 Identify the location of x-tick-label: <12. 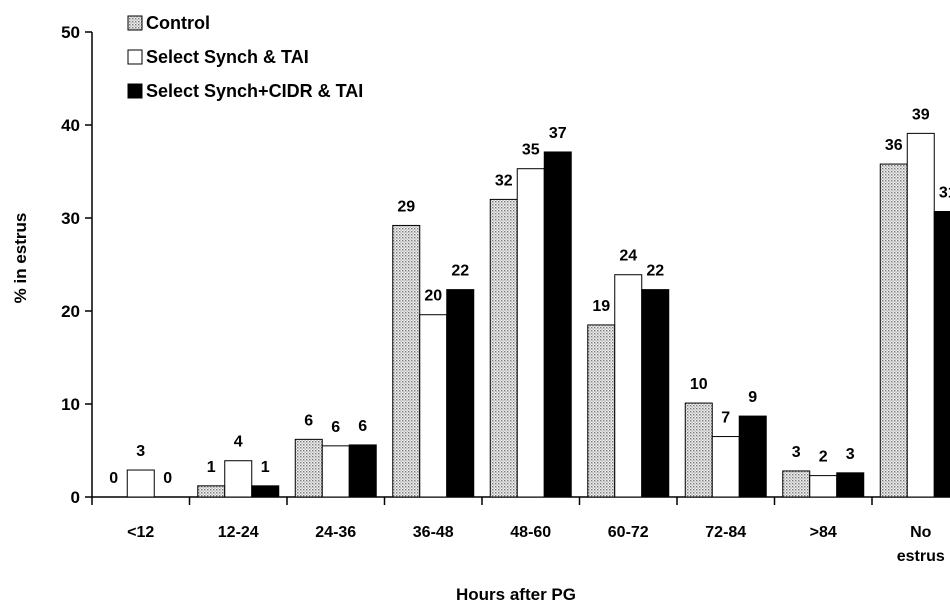
(140, 532).